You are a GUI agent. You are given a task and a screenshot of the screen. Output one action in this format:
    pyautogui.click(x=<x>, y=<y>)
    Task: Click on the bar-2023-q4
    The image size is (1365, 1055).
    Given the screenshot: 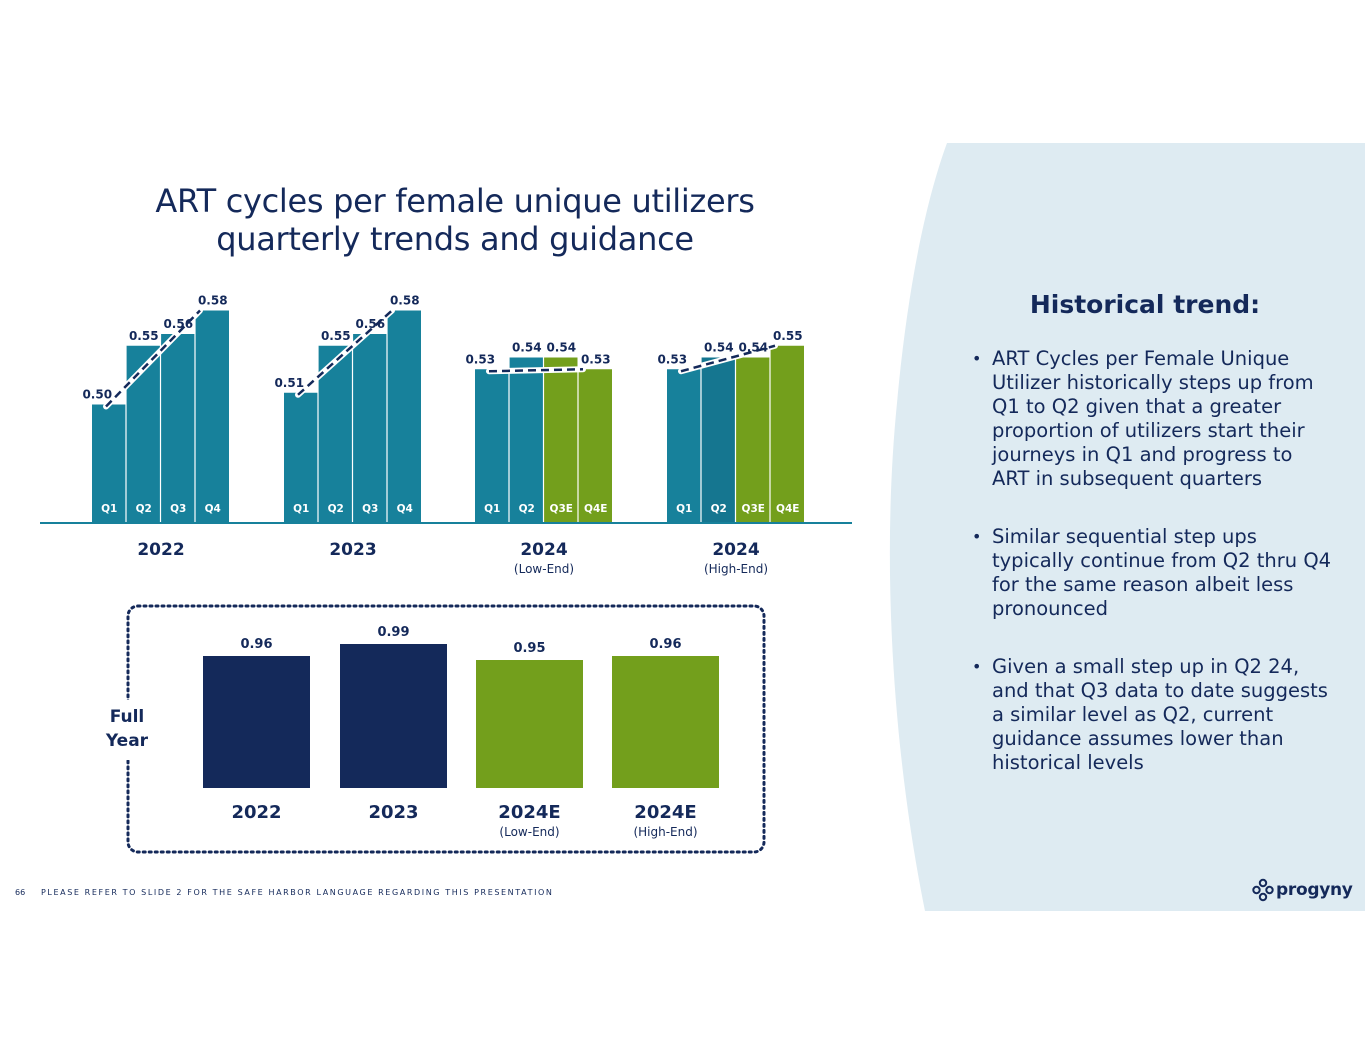 What is the action you would take?
    pyautogui.click(x=404, y=416)
    